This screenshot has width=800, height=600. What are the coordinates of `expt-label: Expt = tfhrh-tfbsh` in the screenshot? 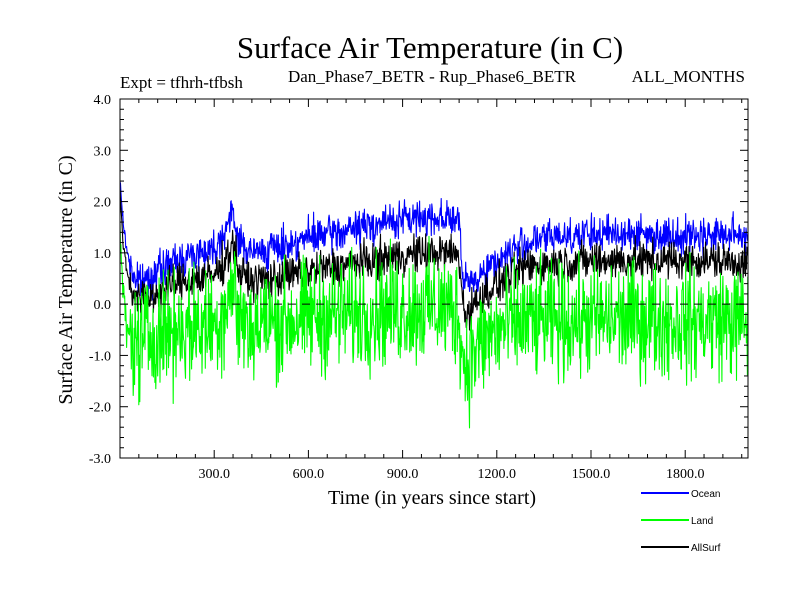 It's located at (181, 82).